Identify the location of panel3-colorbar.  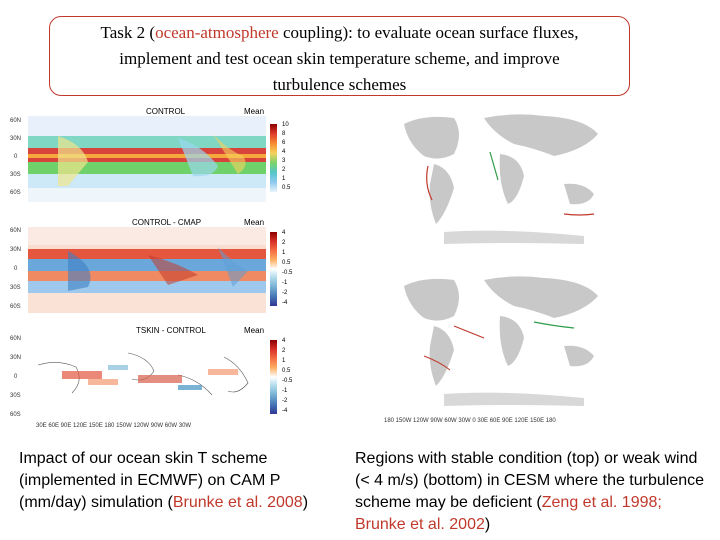
(273, 377).